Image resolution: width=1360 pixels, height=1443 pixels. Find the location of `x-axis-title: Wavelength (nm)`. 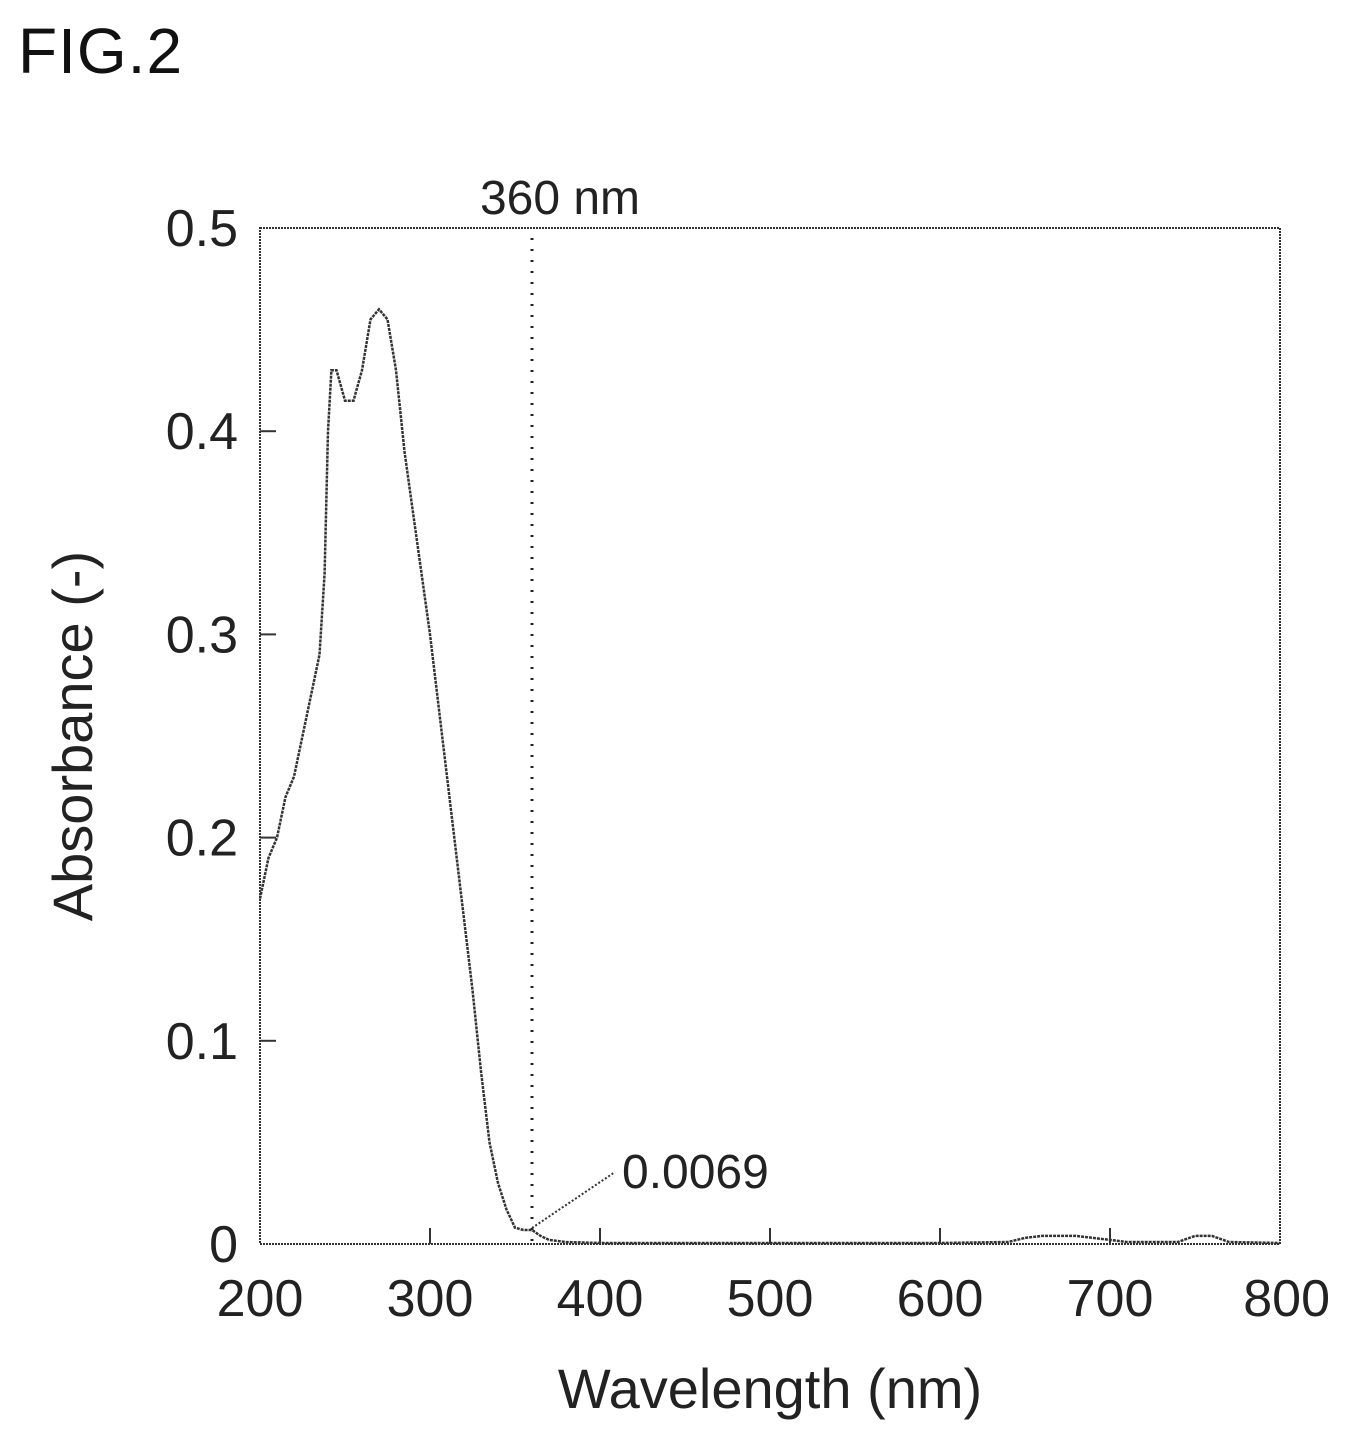

x-axis-title: Wavelength (nm) is located at coordinates (770, 1388).